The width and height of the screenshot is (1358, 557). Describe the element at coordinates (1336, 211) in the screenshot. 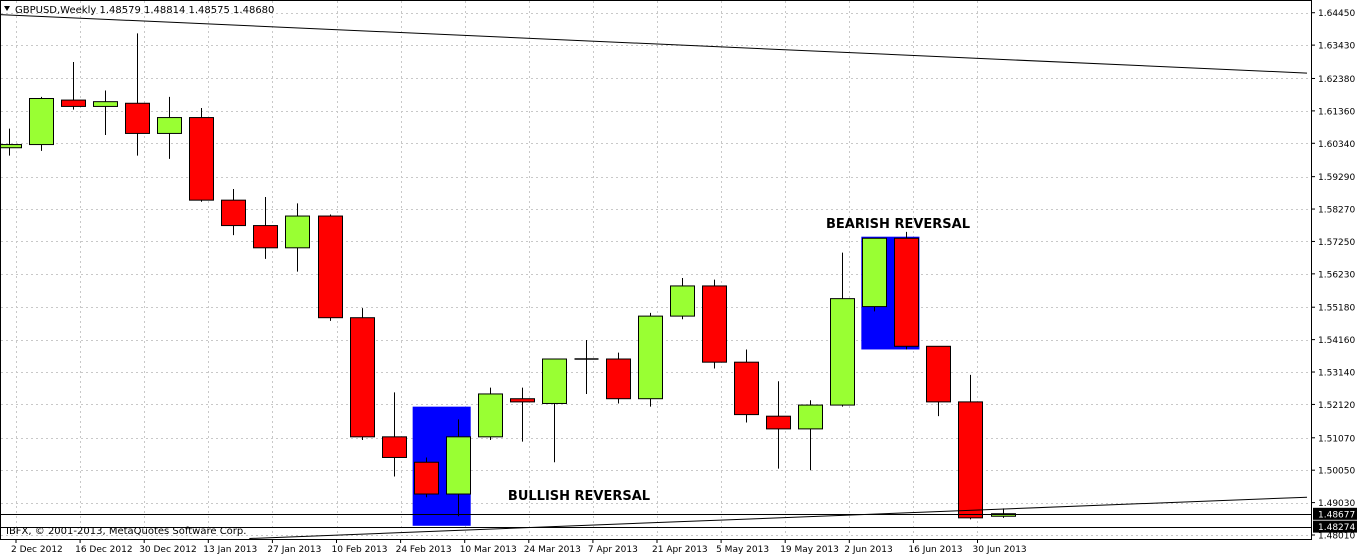

I see `y-axis-tick-label: 1.58270` at that location.